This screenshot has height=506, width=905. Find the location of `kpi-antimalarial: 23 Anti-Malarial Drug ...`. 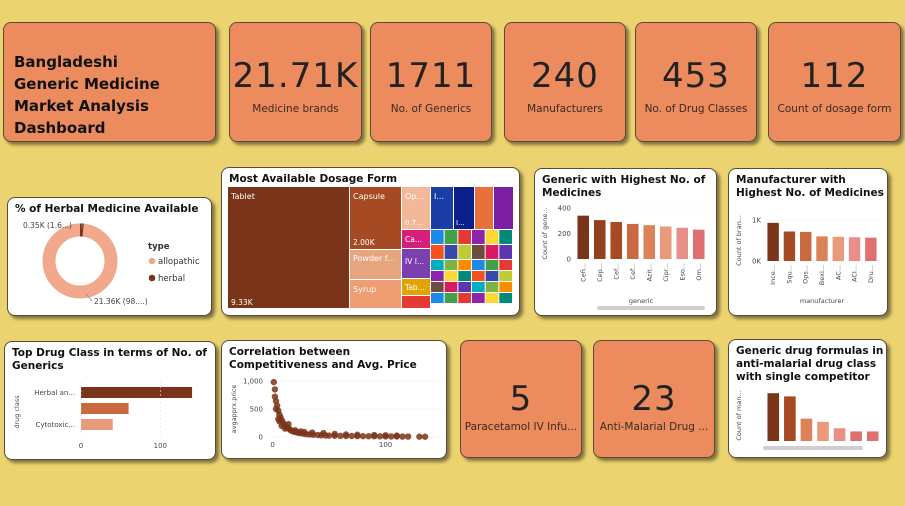

kpi-antimalarial: 23 Anti-Malarial Drug ... is located at coordinates (654, 399).